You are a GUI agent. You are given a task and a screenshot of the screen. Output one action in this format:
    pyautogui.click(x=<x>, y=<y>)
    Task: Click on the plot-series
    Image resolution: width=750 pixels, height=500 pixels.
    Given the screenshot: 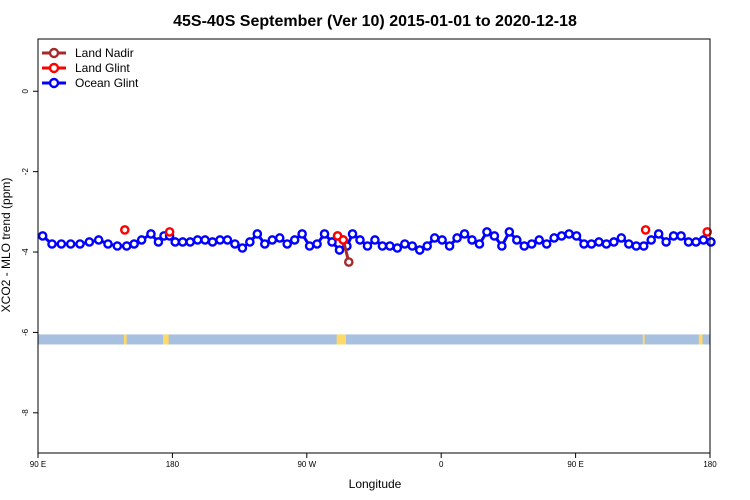 What is the action you would take?
    pyautogui.click(x=376, y=246)
    